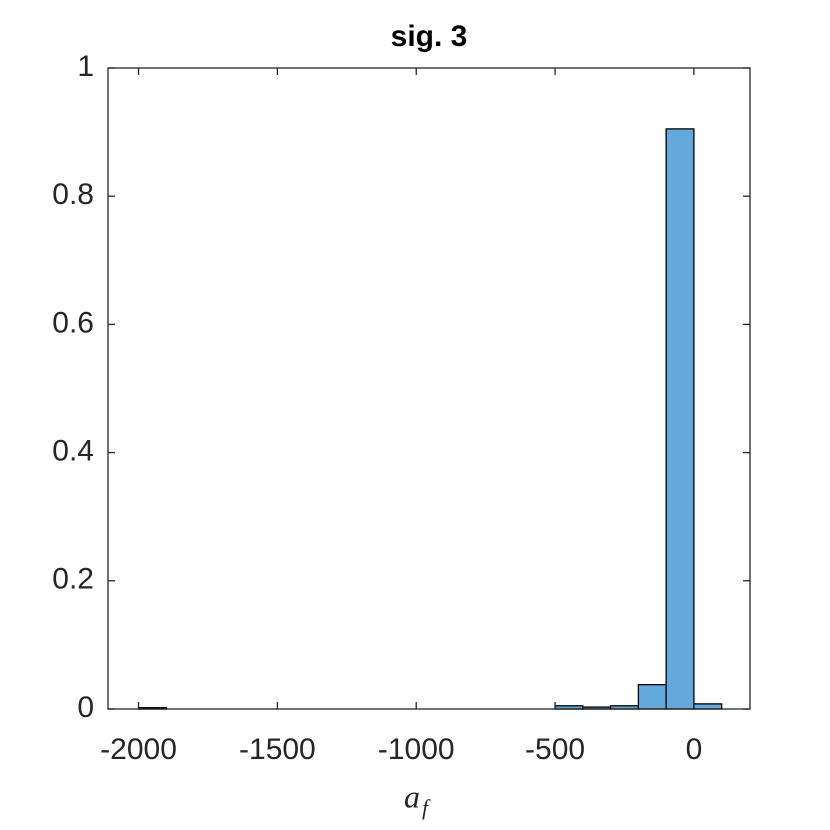 Image resolution: width=830 pixels, height=830 pixels. I want to click on y-tick-label: 0.2, so click(73, 579).